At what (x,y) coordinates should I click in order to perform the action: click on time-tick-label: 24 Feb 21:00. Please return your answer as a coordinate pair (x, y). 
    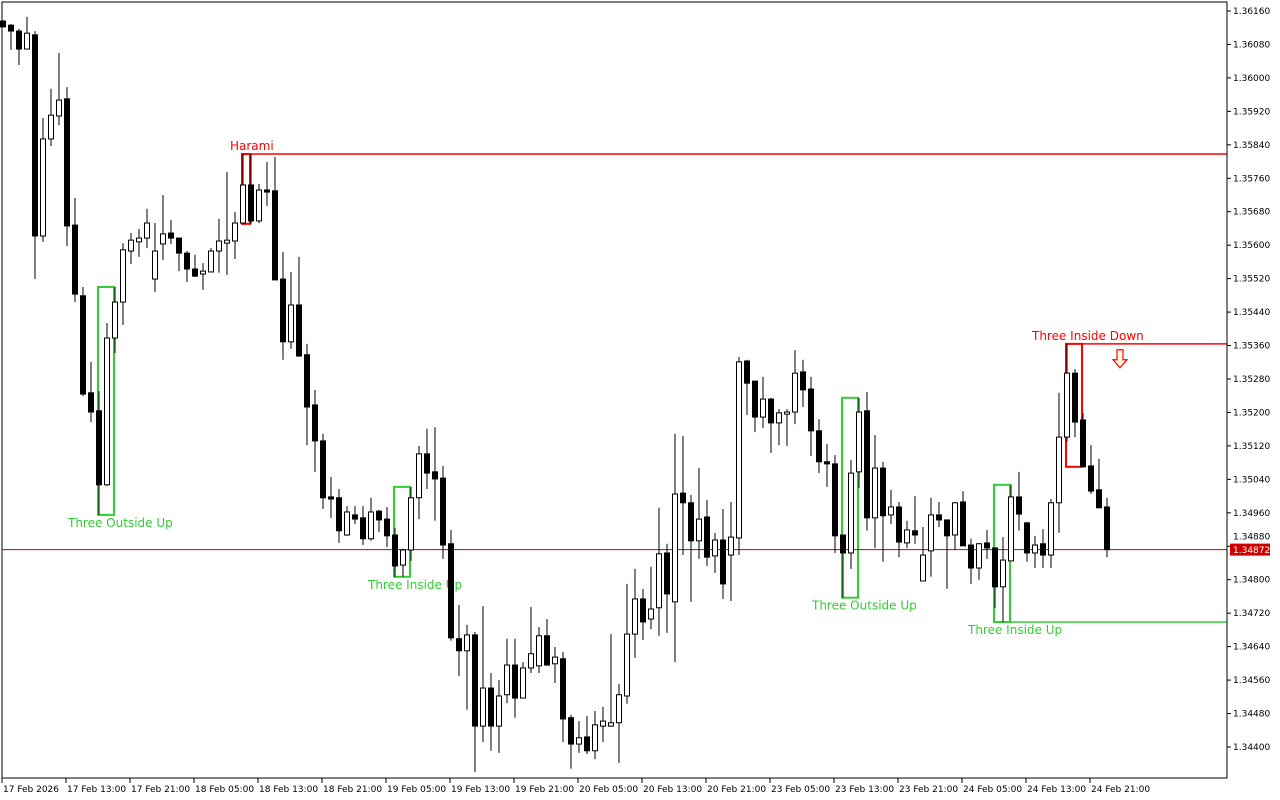
    Looking at the image, I should click on (1120, 790).